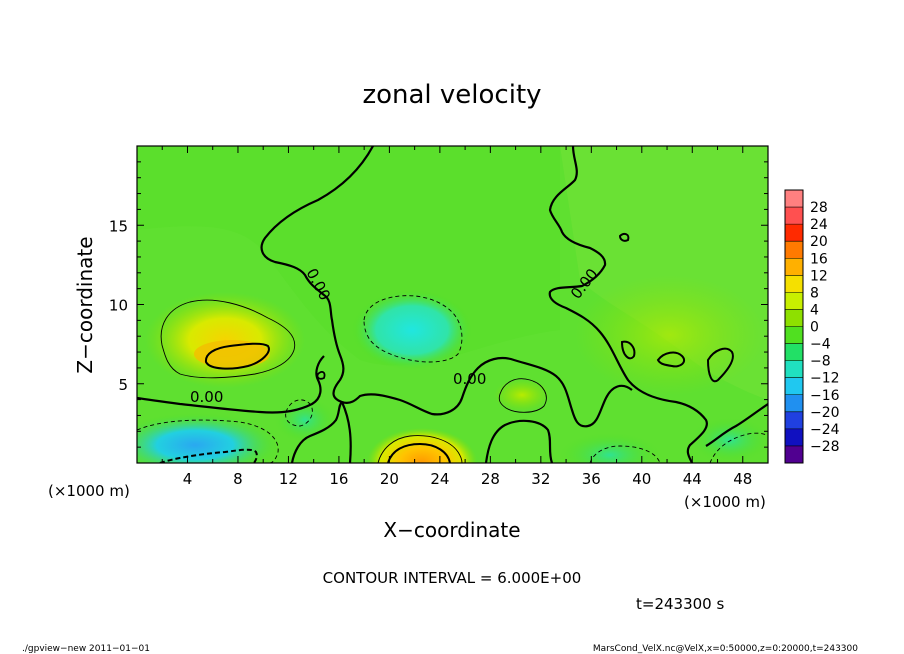  Describe the element at coordinates (692, 479) in the screenshot. I see `x-tick-label: 44` at that location.